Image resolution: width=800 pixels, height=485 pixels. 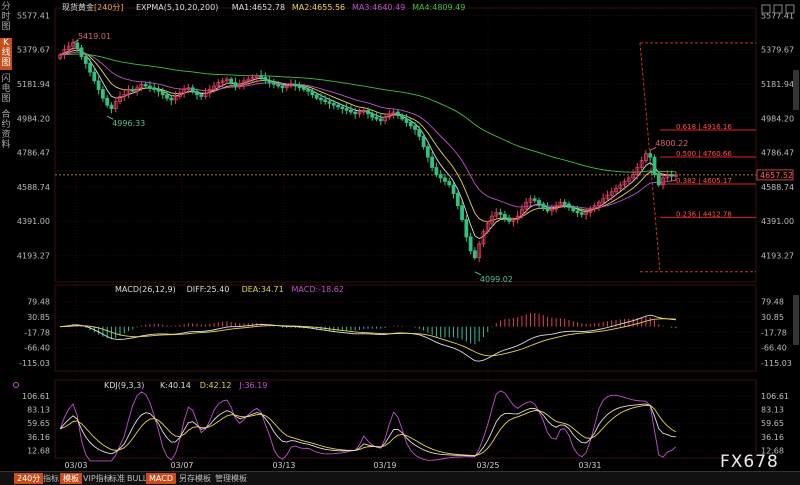 What do you see at coordinates (263, 289) in the screenshot?
I see `legend-item: DEA:34.71` at bounding box center [263, 289].